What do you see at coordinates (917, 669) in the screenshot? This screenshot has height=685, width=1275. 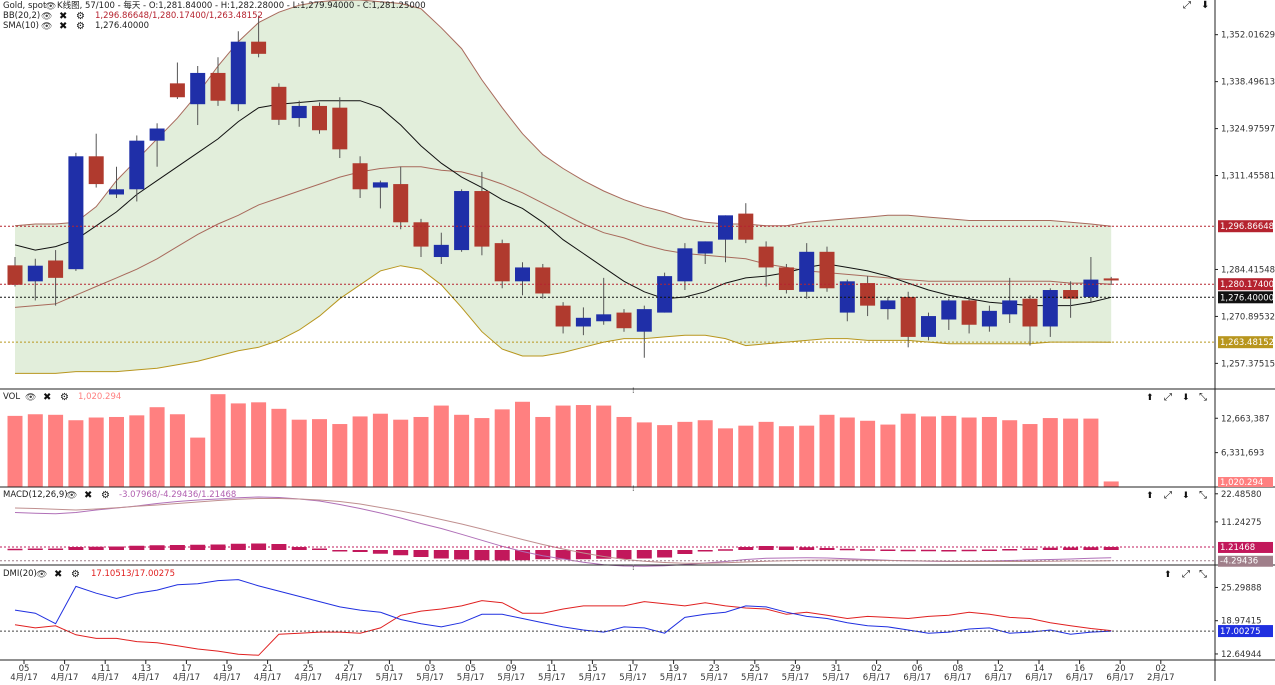 I see `x-tick-day: 06` at bounding box center [917, 669].